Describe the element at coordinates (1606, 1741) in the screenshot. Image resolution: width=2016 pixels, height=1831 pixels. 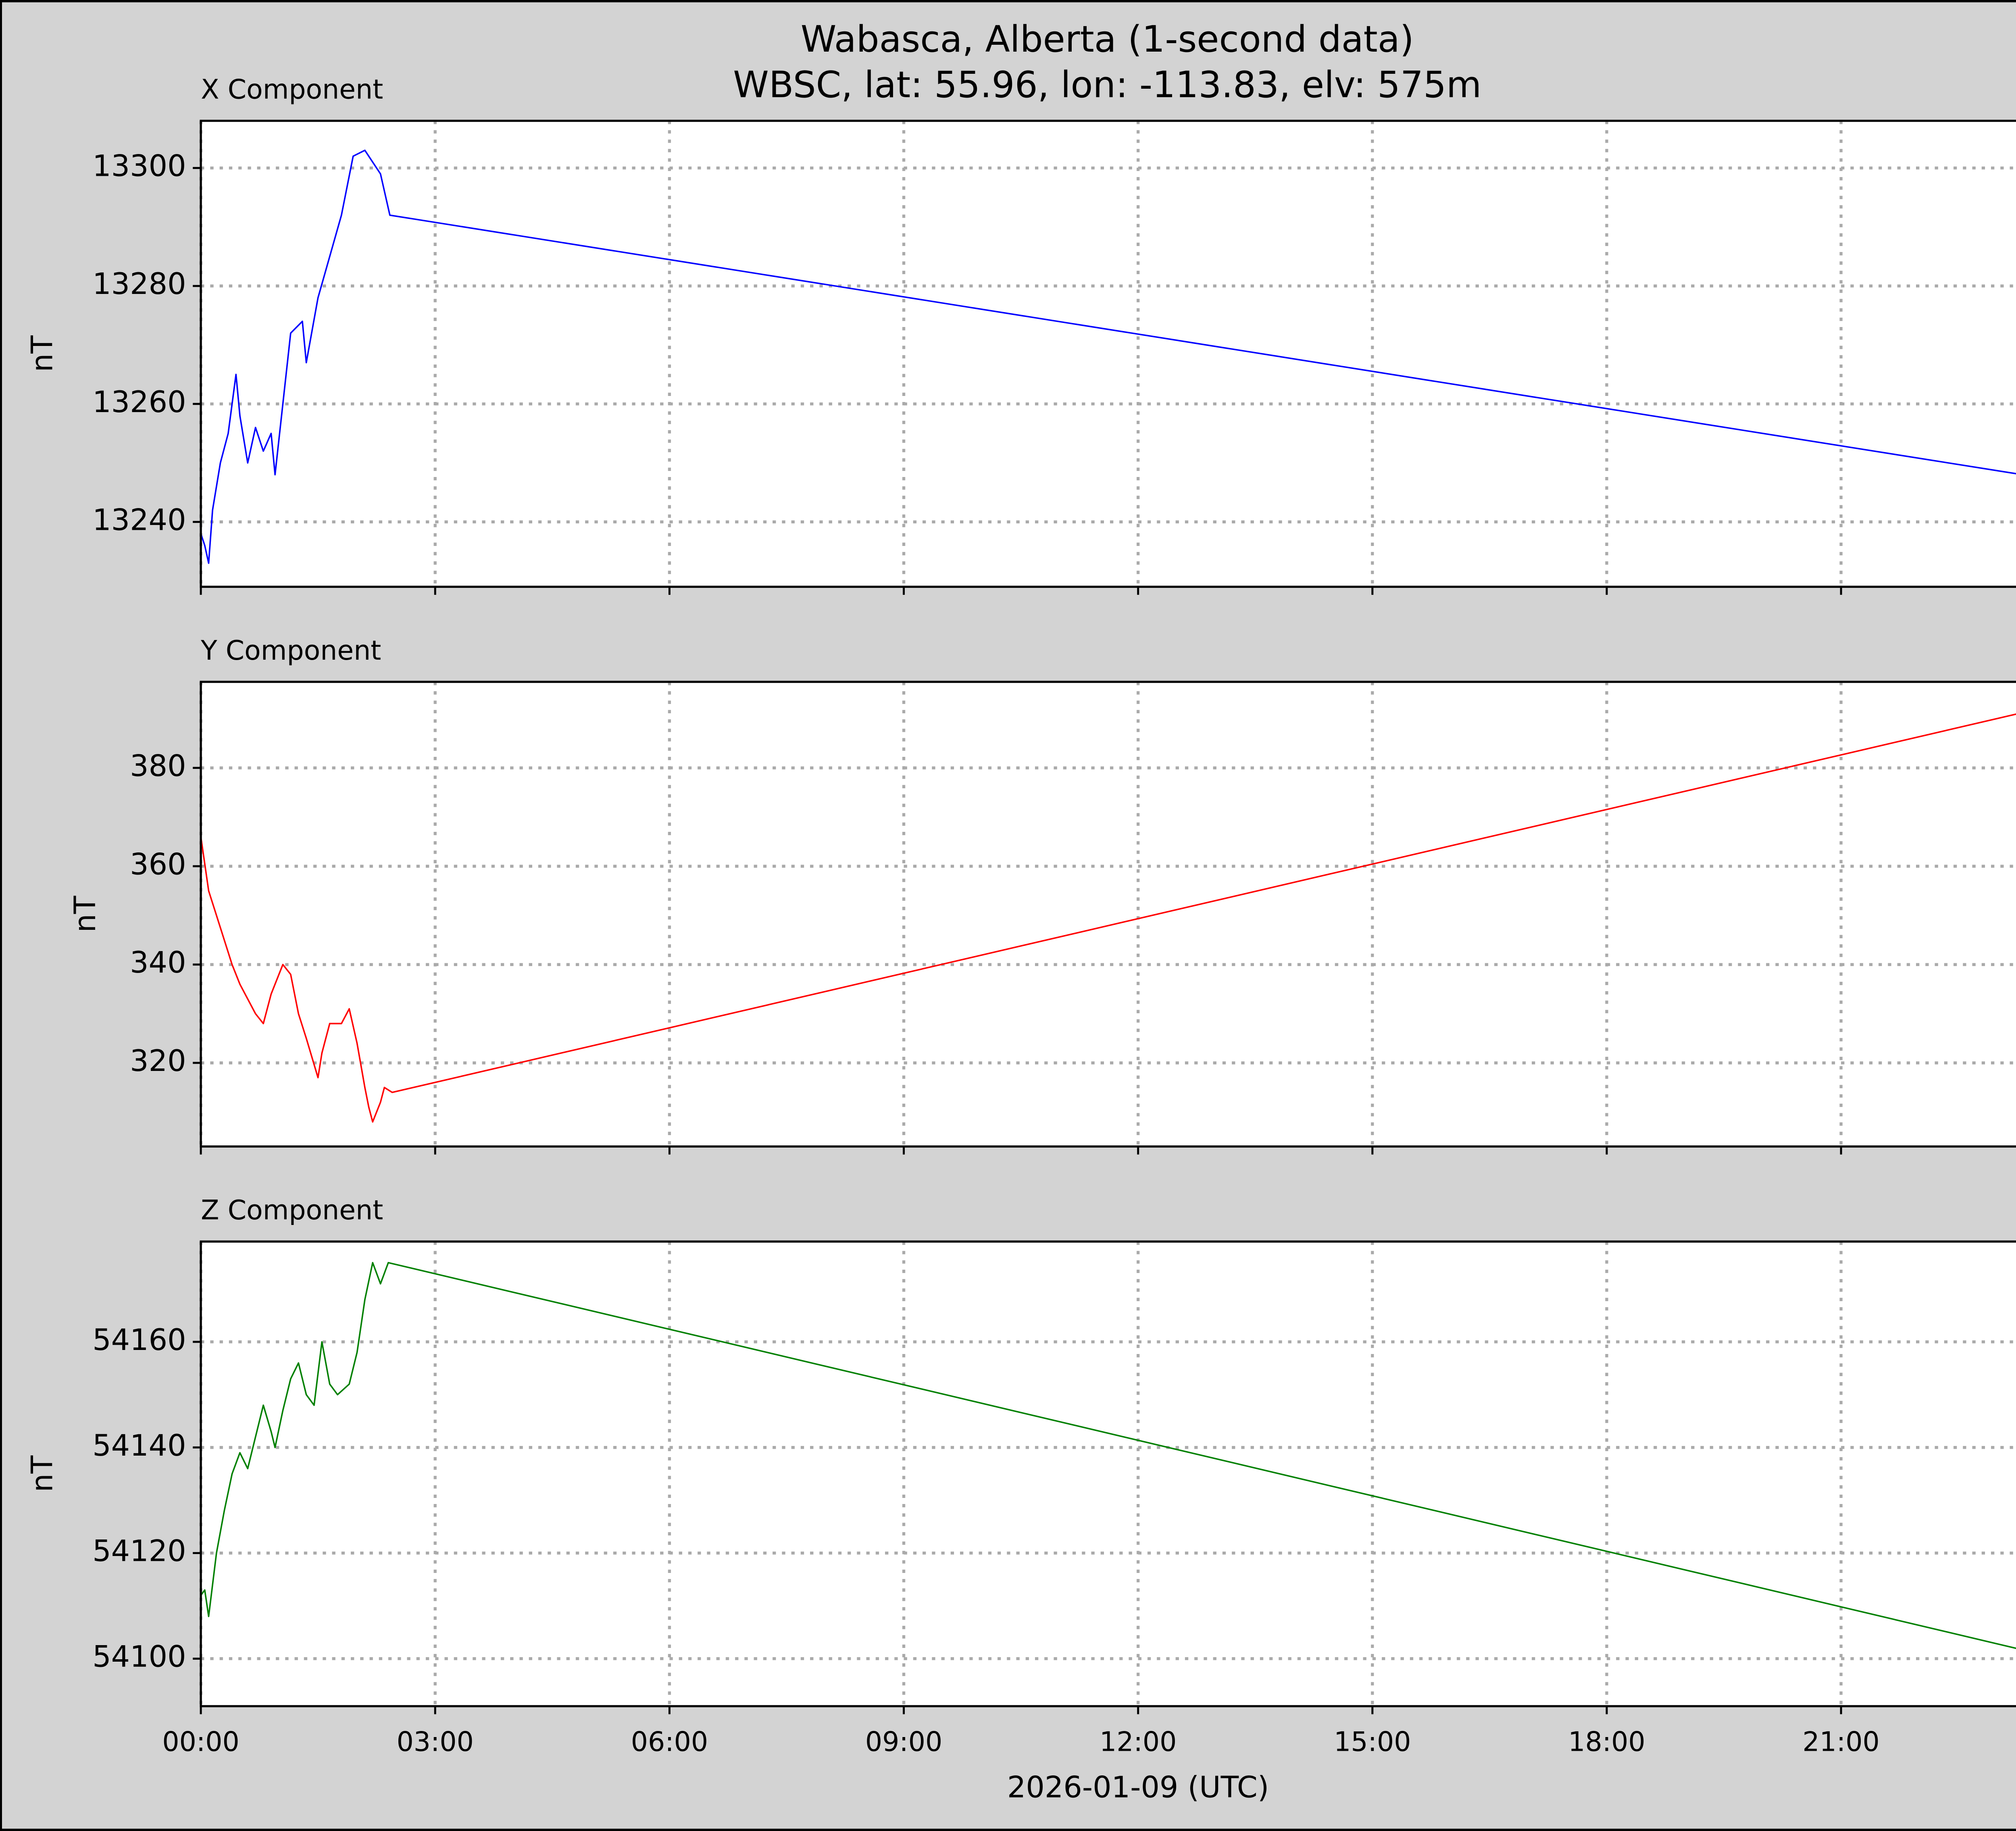
I see `x-tick-label: 18:00` at that location.